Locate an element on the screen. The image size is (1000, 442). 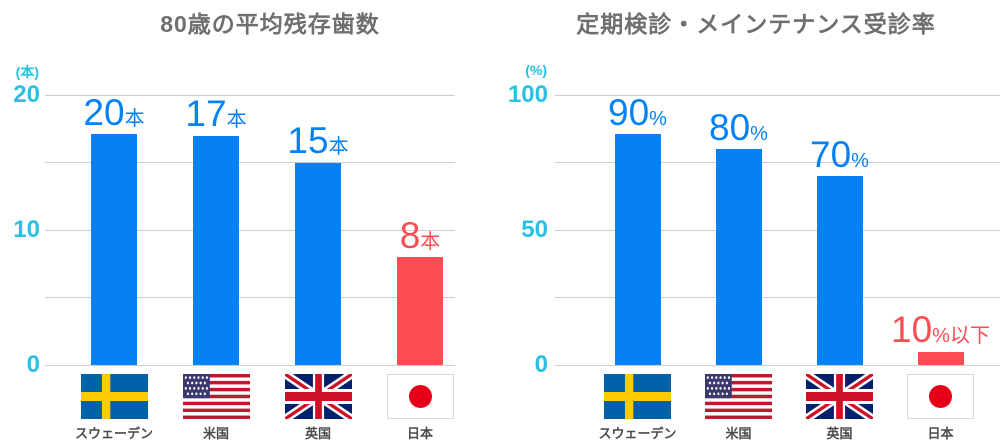
bar-column-sweden: 90% is located at coordinates (637, 228).